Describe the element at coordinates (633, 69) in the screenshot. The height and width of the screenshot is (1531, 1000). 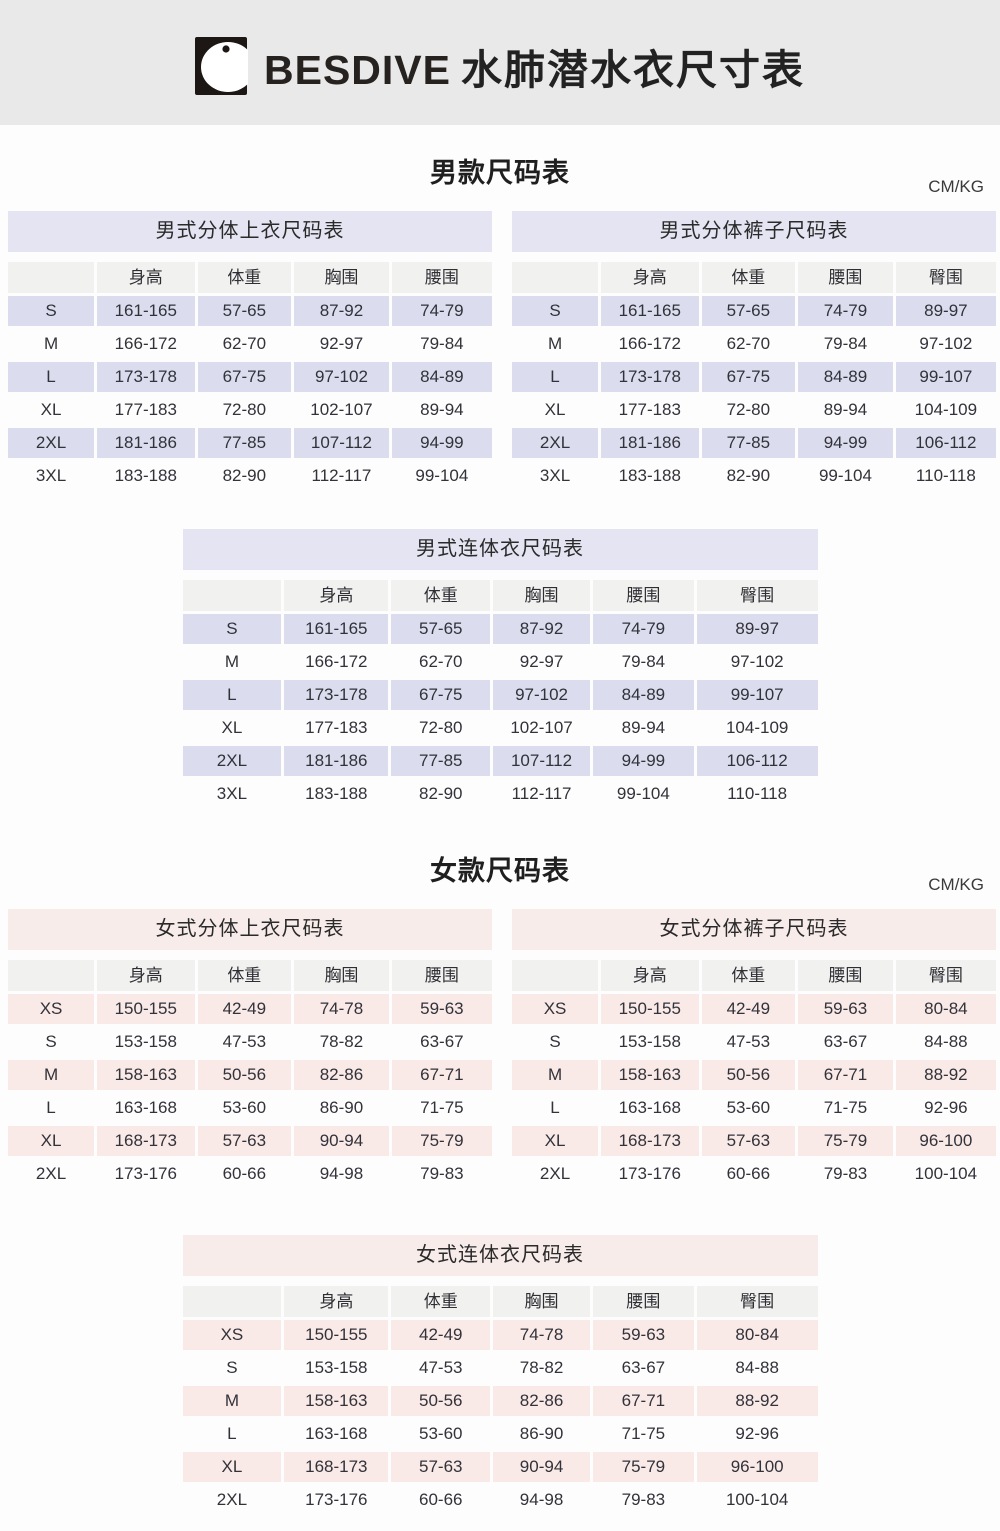
I see `banner-title-cn: 水肺潜水衣尺寸表` at that location.